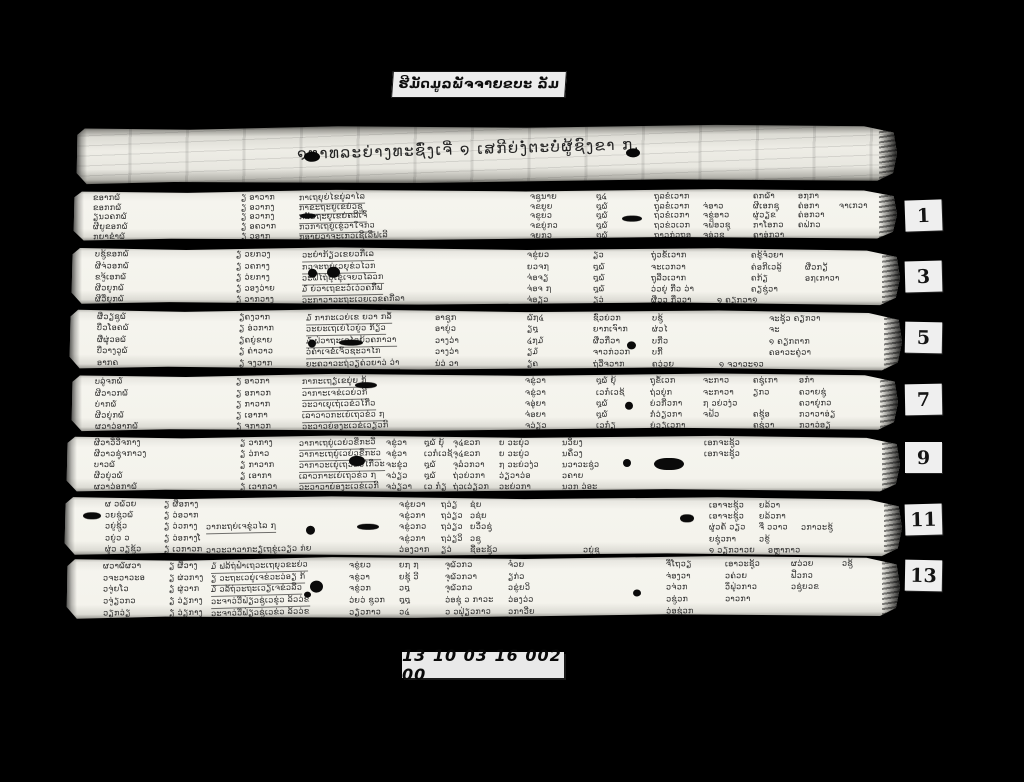 This screenshot has height=782, width=1024. What do you see at coordinates (814, 424) in the screenshot?
I see `leaf-cell: ກວາວ່ອຽ` at bounding box center [814, 424].